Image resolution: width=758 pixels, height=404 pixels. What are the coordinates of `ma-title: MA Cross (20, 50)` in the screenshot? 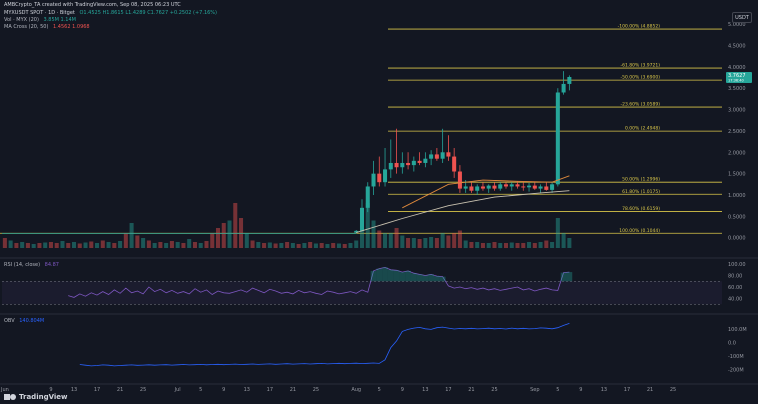 It's located at (26, 27).